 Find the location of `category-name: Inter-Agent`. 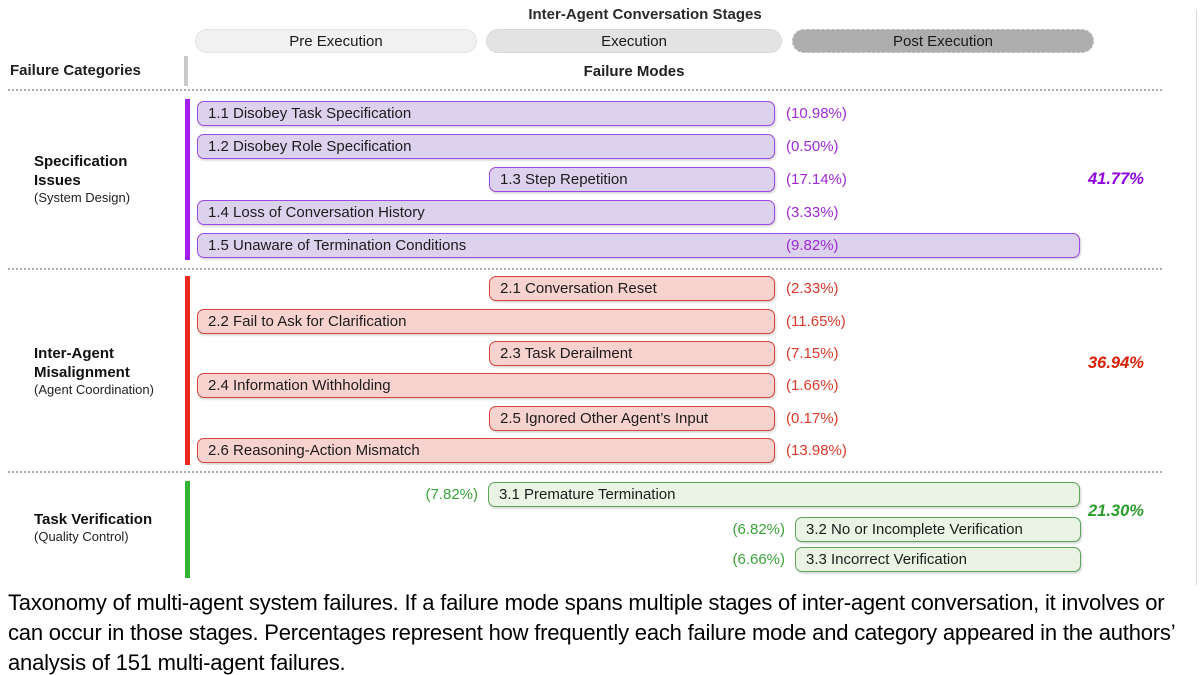

category-name: Inter-Agent is located at coordinates (74, 353).